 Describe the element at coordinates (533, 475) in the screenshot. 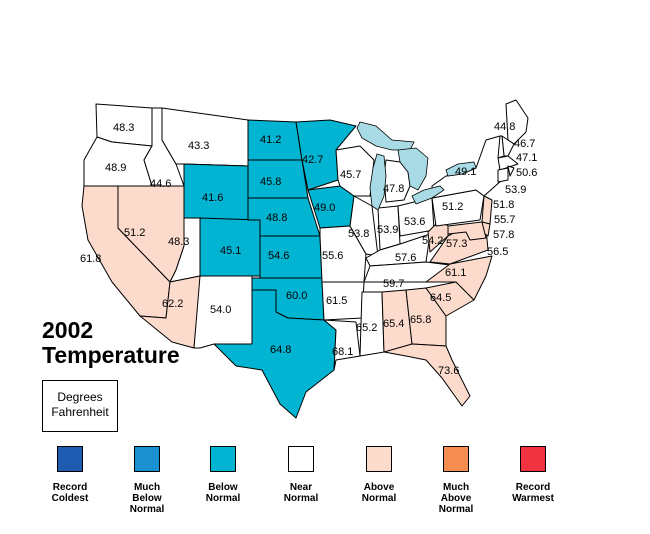

I see `legend-item-record-warmest: Record Warmest` at that location.